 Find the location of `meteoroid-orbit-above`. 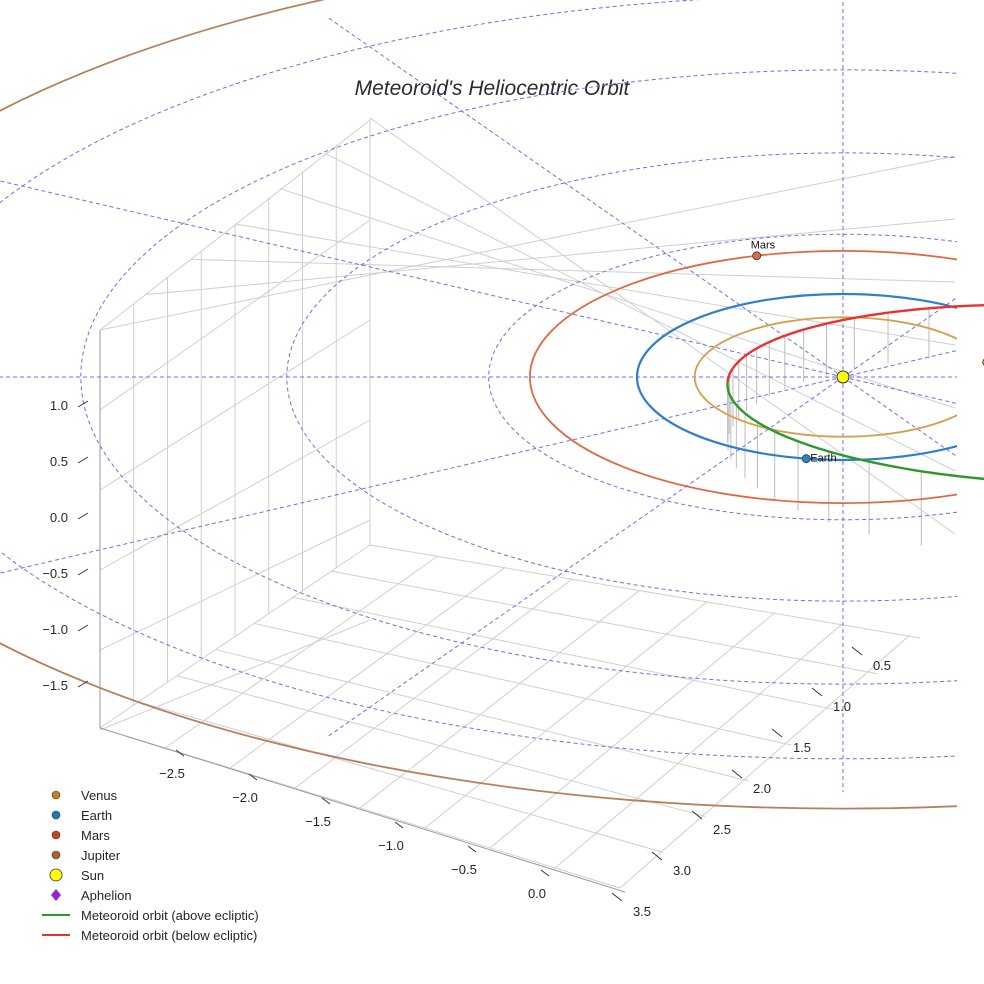

meteoroid-orbit-above is located at coordinates (855, 431).